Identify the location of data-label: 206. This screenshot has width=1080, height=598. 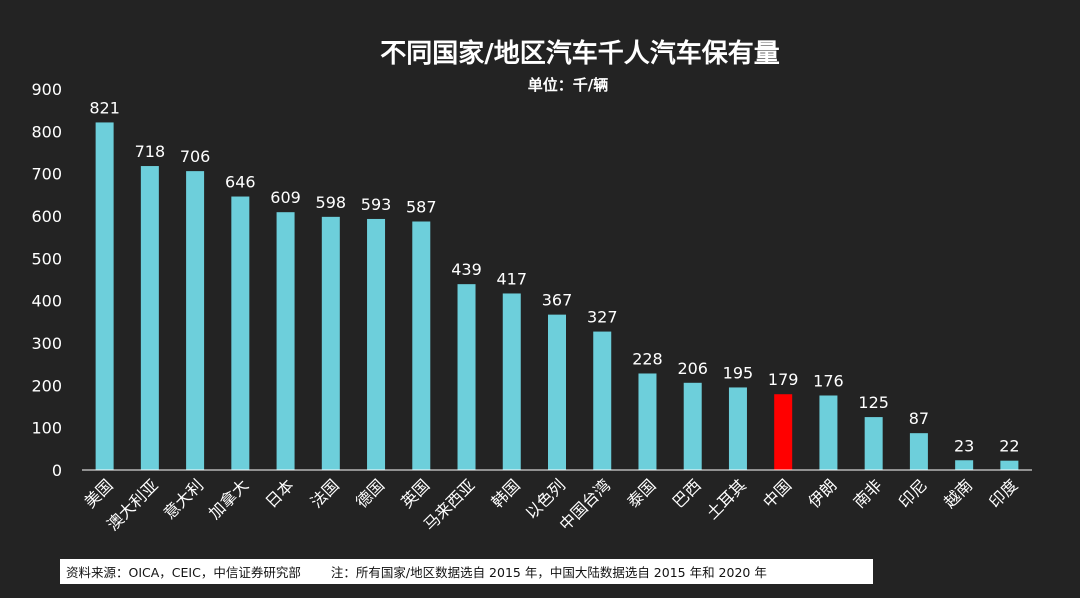
(692, 368).